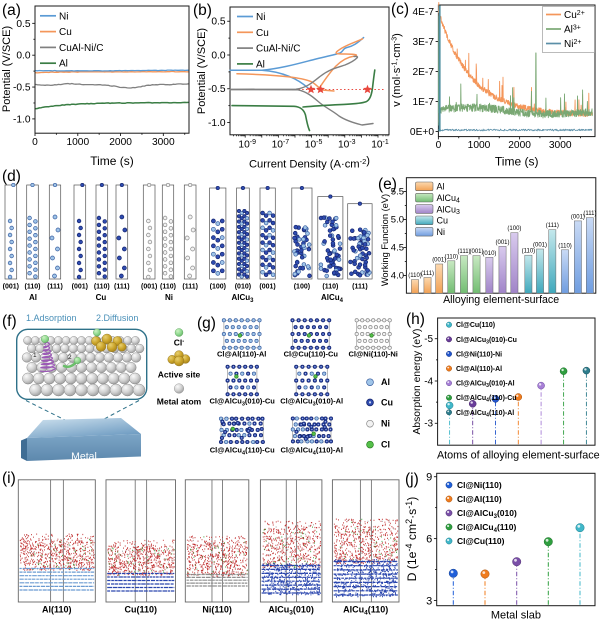 The width and height of the screenshot is (600, 627). What do you see at coordinates (572, 30) in the screenshot?
I see `svg-text: Al3+` at bounding box center [572, 30].